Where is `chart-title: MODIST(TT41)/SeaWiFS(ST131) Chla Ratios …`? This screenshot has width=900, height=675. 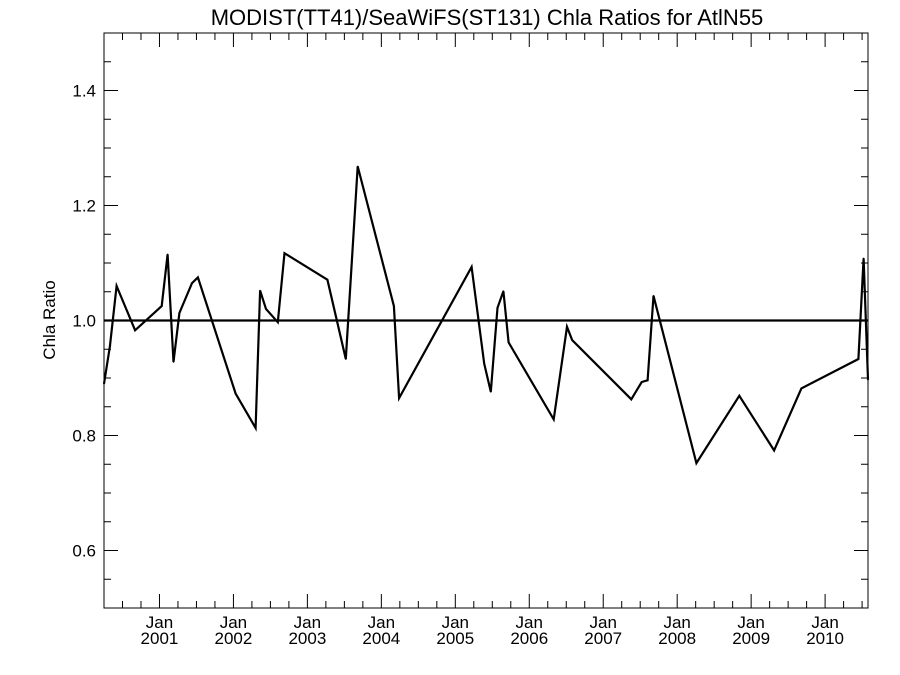
chart-title: MODIST(TT41)/SeaWiFS(ST131) Chla Ratios … is located at coordinates (487, 17).